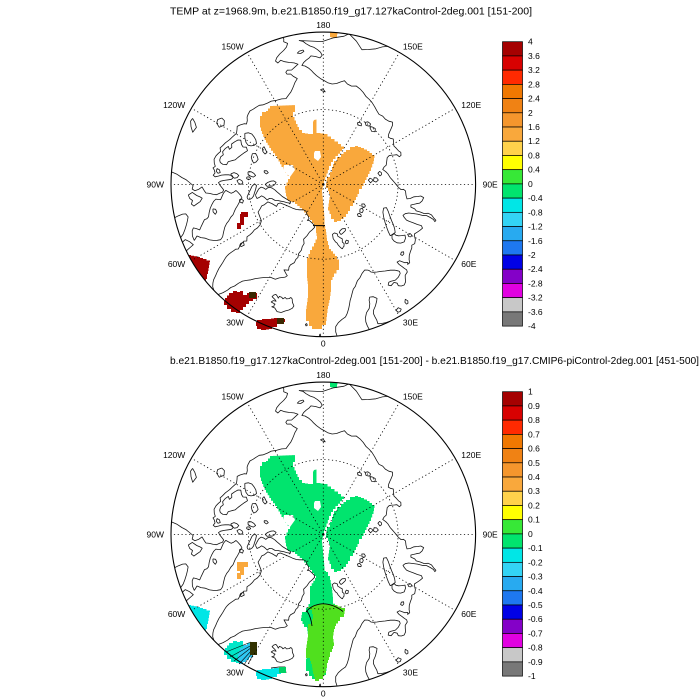  What do you see at coordinates (530, 113) in the screenshot?
I see `svg-text: 2` at bounding box center [530, 113].